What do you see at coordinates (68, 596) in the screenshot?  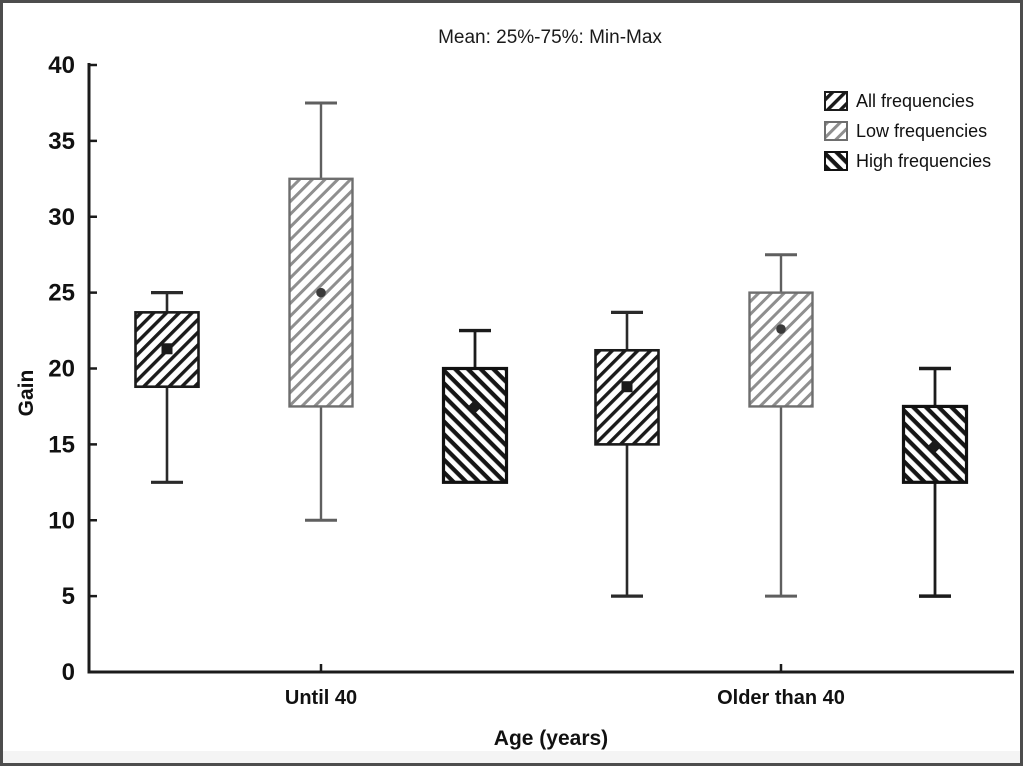 I see `y-tick-label: 5` at bounding box center [68, 596].